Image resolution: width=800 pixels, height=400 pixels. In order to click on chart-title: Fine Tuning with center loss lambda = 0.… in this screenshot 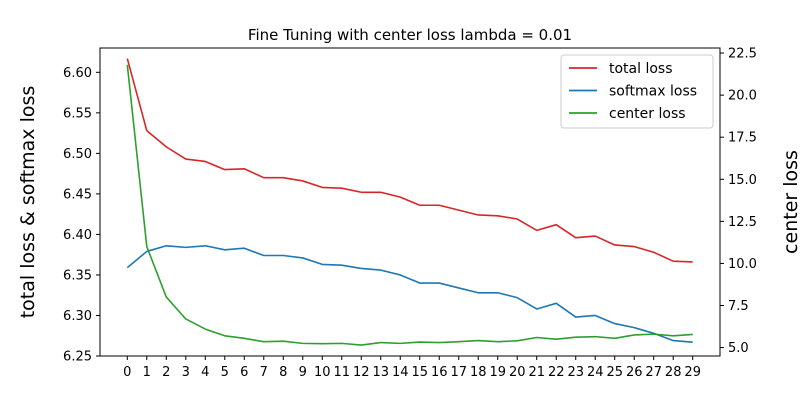, I will do `click(410, 35)`.